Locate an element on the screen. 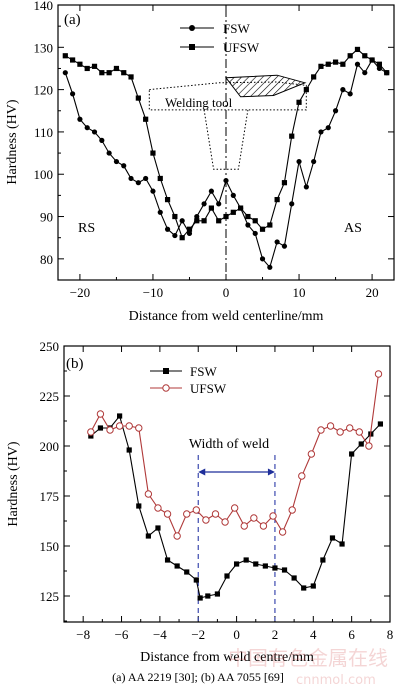 This screenshot has width=400, height=690. x-tick-label-a: 0 is located at coordinates (226, 292).